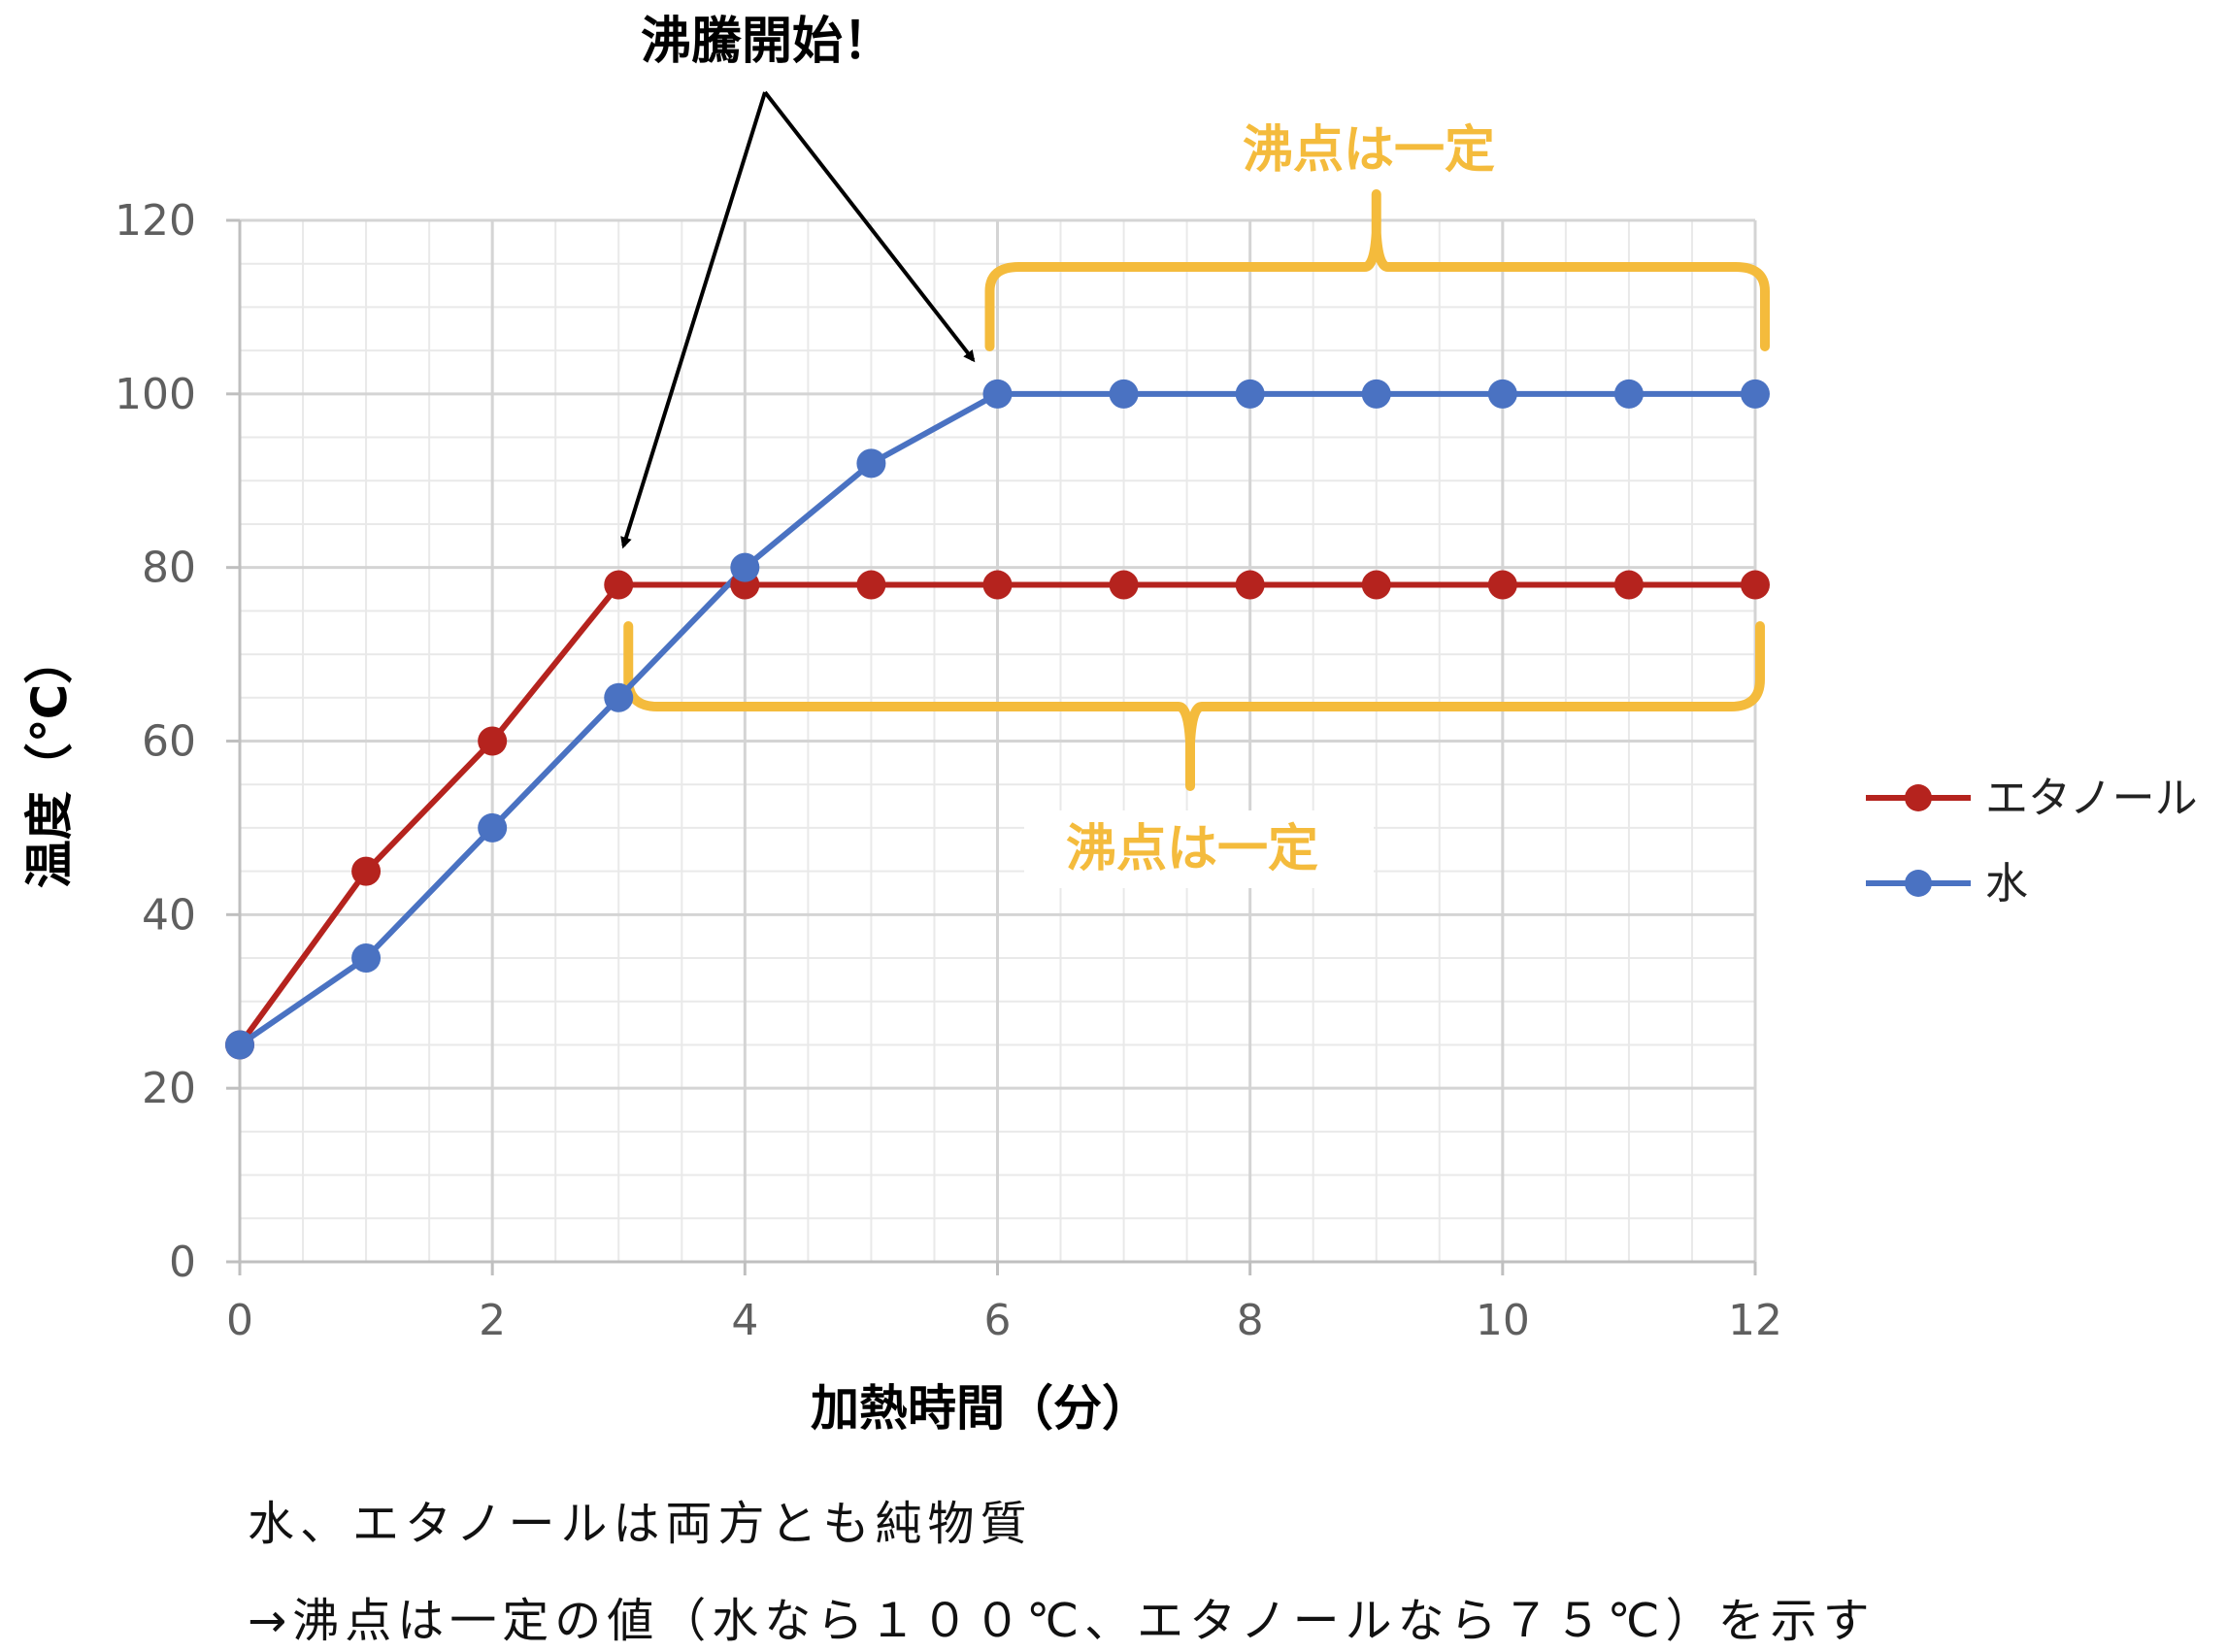 This screenshot has height=1652, width=2227. What do you see at coordinates (1062, 1621) in the screenshot?
I see `note-line-2: →沸点は一定の値（水なら１００℃、エタノールなら７５℃）を示す` at bounding box center [1062, 1621].